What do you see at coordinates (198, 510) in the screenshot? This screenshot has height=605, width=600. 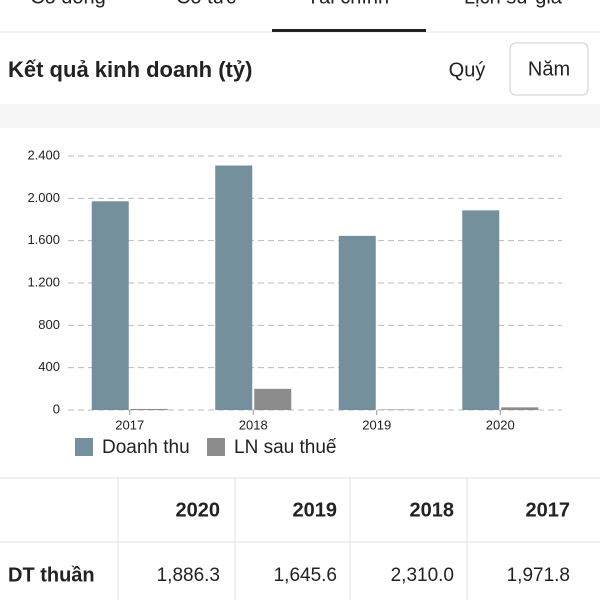 I see `column-header: 2020` at bounding box center [198, 510].